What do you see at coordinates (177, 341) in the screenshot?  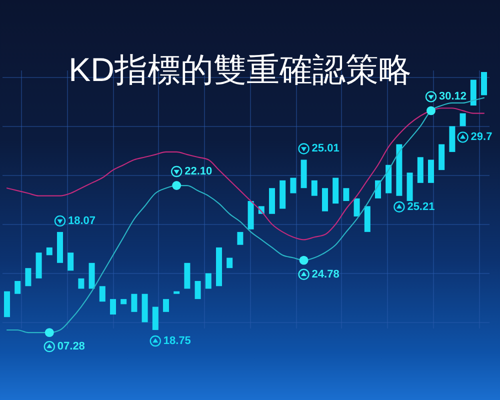 I see `text: 18.75` at bounding box center [177, 341].